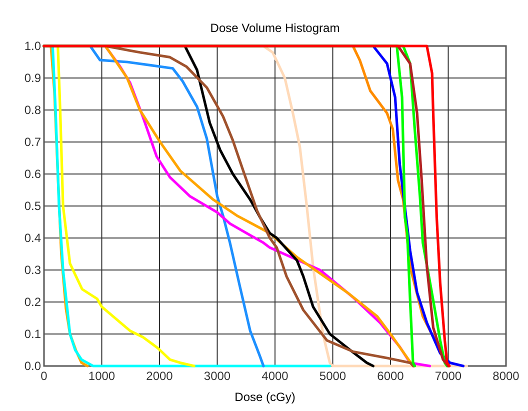  I want to click on x-tick-label: 3000, so click(217, 376).